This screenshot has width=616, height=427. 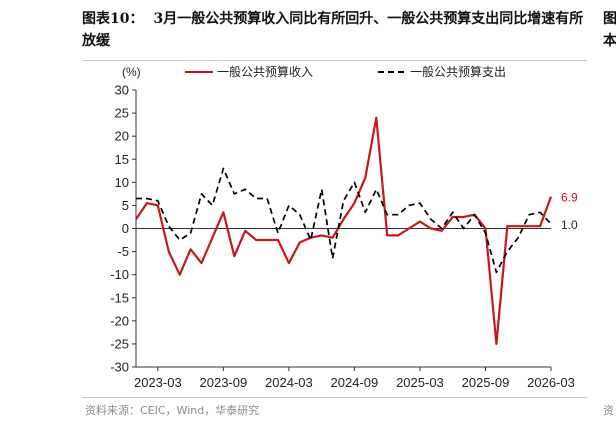 What do you see at coordinates (608, 410) in the screenshot?
I see `next-figure-source-fragment: 资` at bounding box center [608, 410].